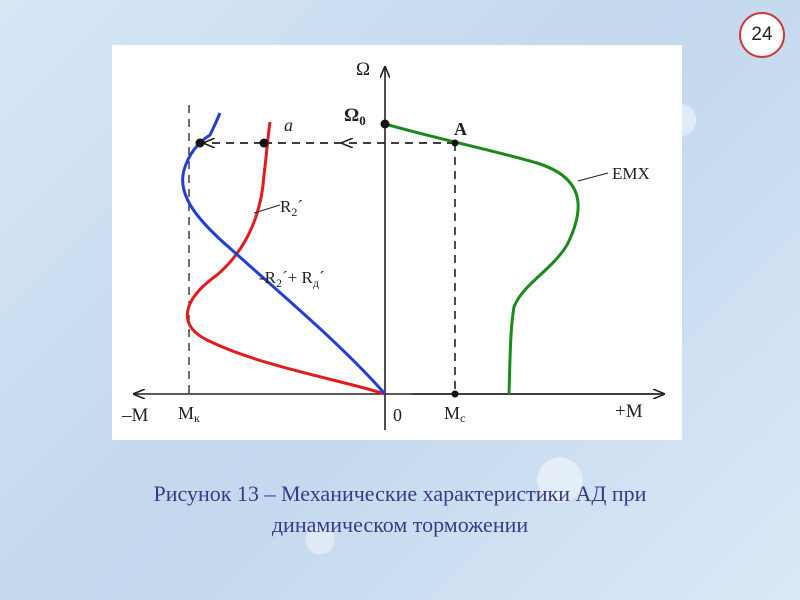 The image size is (800, 600). Describe the element at coordinates (135, 415) in the screenshot. I see `x-axis-neg-label: –M` at that location.